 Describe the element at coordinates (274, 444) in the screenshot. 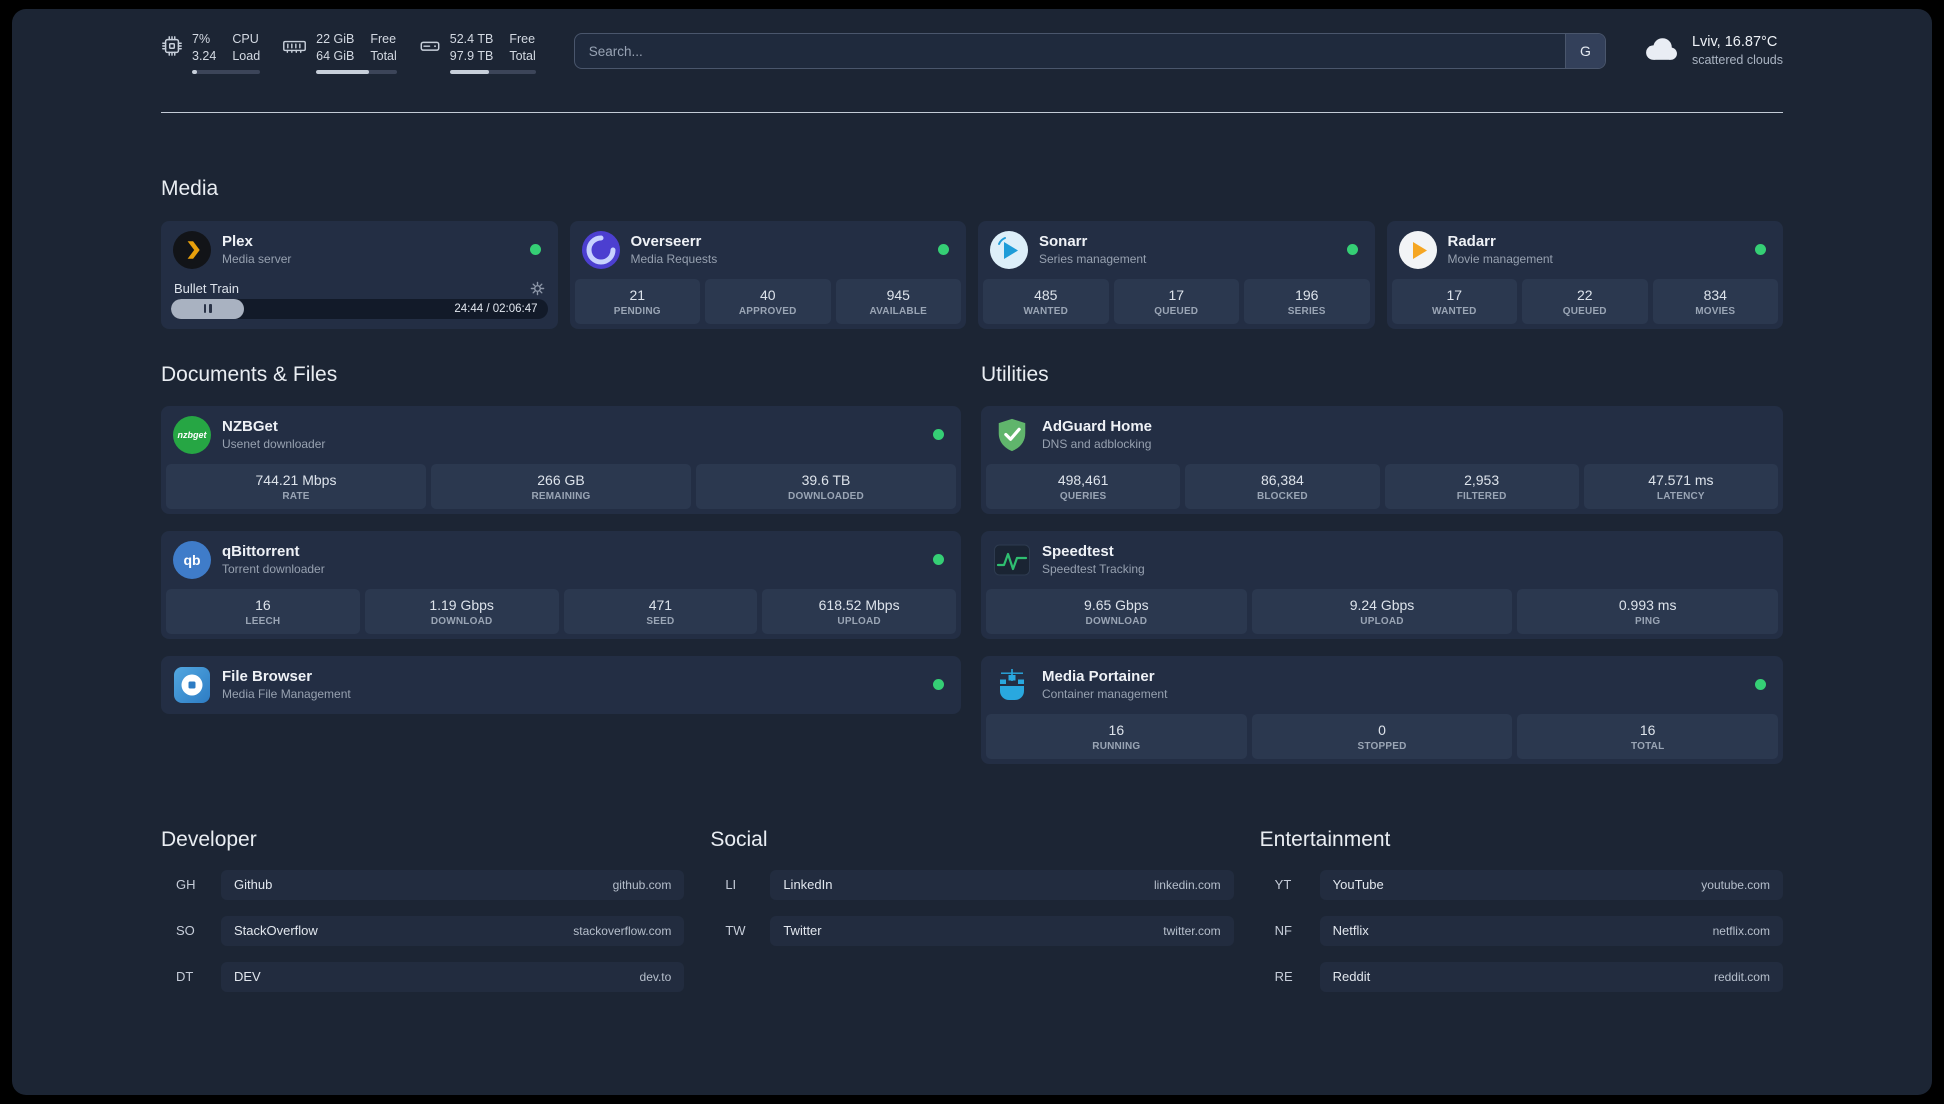

I see `service-subtitle: Usenet downloader` at that location.